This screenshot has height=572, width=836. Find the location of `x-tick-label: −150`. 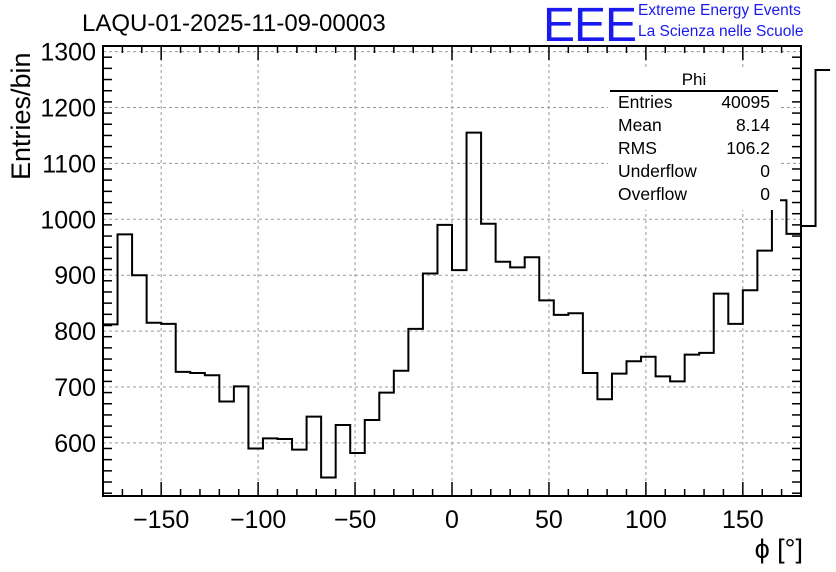

x-tick-label: −150 is located at coordinates (161, 520).